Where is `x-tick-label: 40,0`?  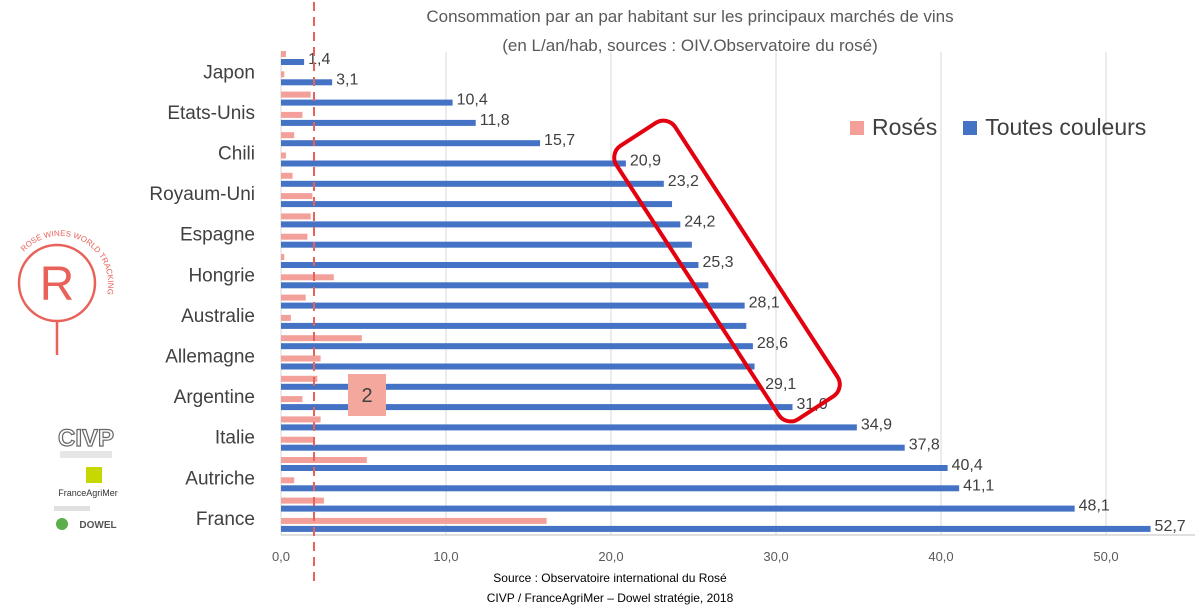
x-tick-label: 40,0 is located at coordinates (940, 556).